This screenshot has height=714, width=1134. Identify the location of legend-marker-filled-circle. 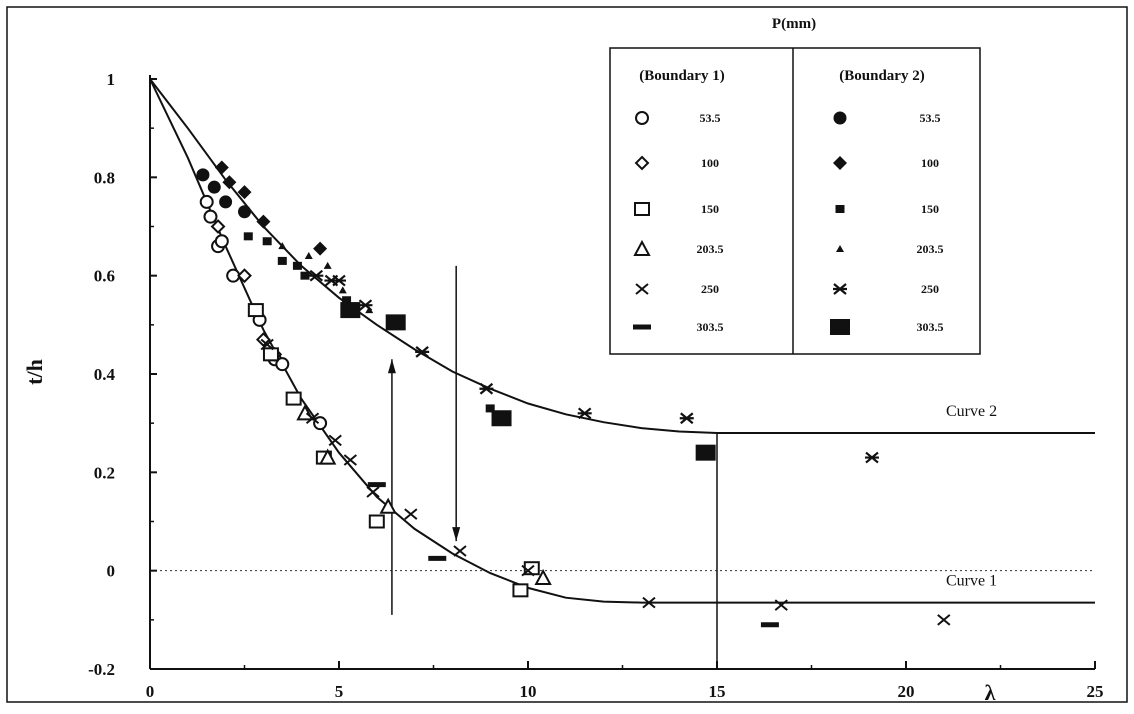
(840, 118).